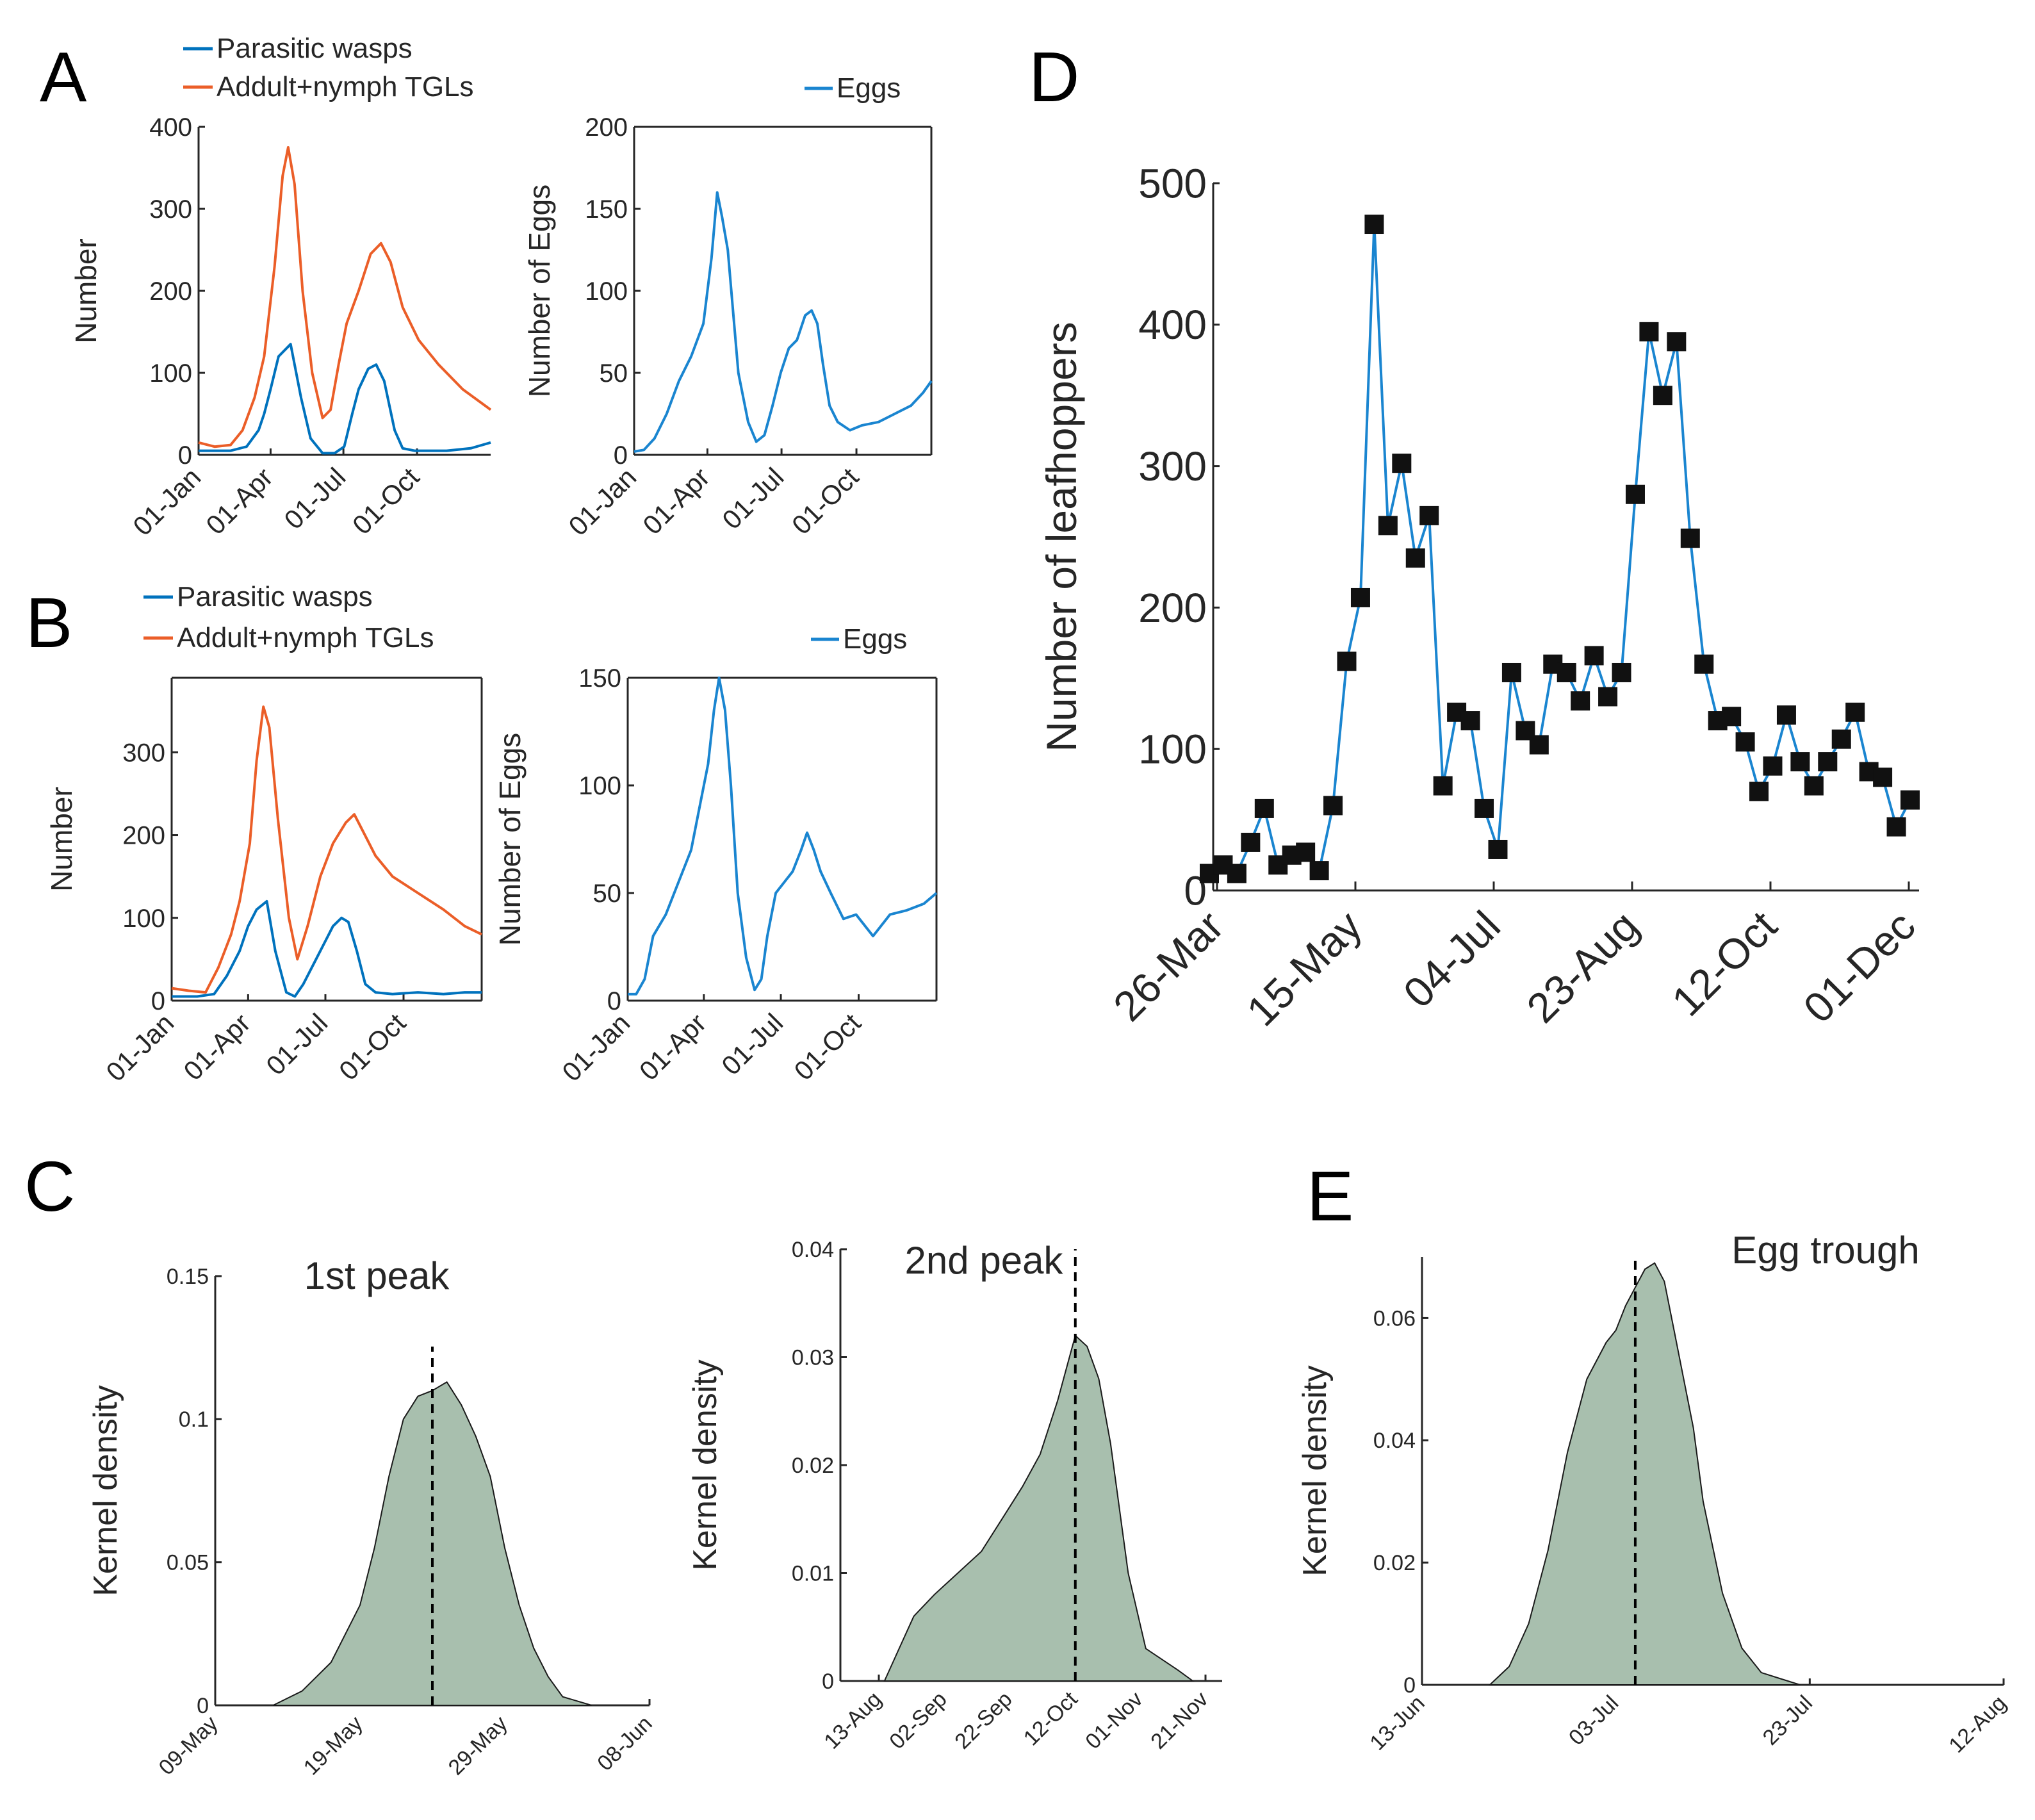 Image resolution: width=2035 pixels, height=1820 pixels. I want to click on B-left-xtick-label: 01-Jan, so click(139, 1047).